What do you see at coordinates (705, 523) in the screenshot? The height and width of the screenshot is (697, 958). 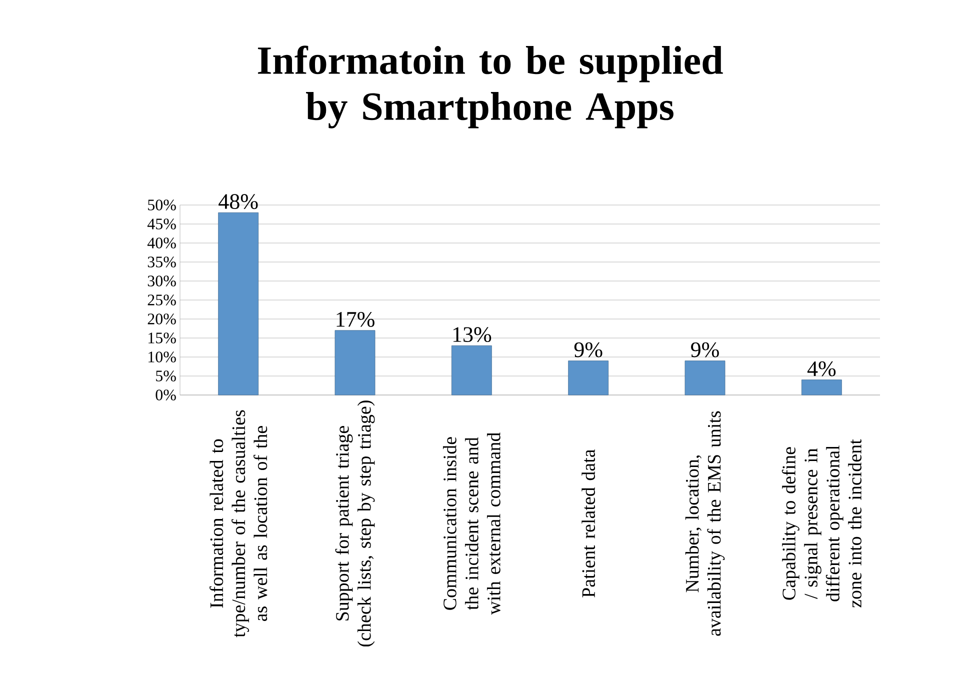 I see `x-tick-label: Number, location, availability of the EMS units` at bounding box center [705, 523].